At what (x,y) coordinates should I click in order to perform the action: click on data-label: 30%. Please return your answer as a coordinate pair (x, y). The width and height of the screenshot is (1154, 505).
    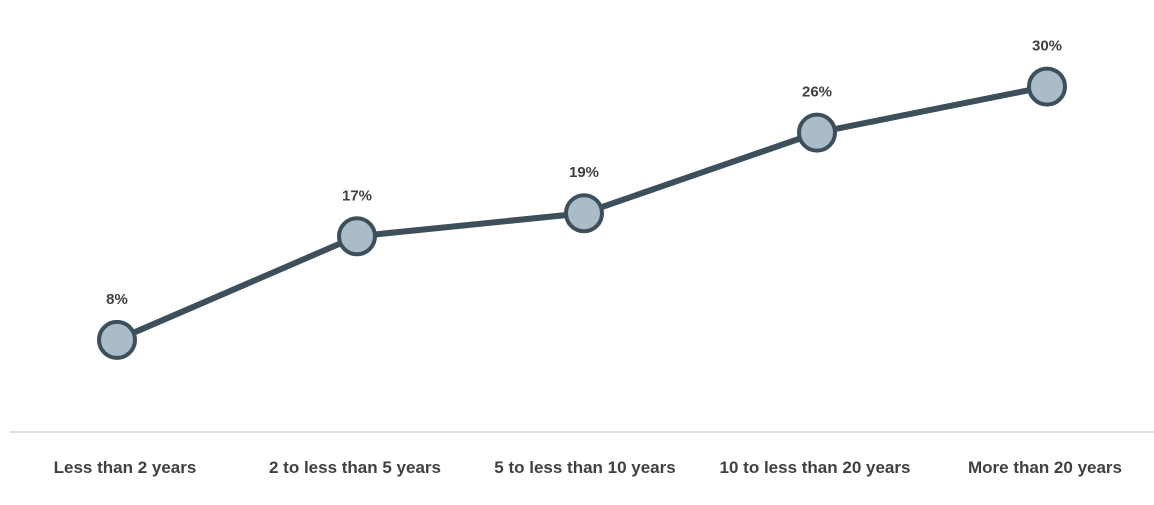
    Looking at the image, I should click on (1047, 46).